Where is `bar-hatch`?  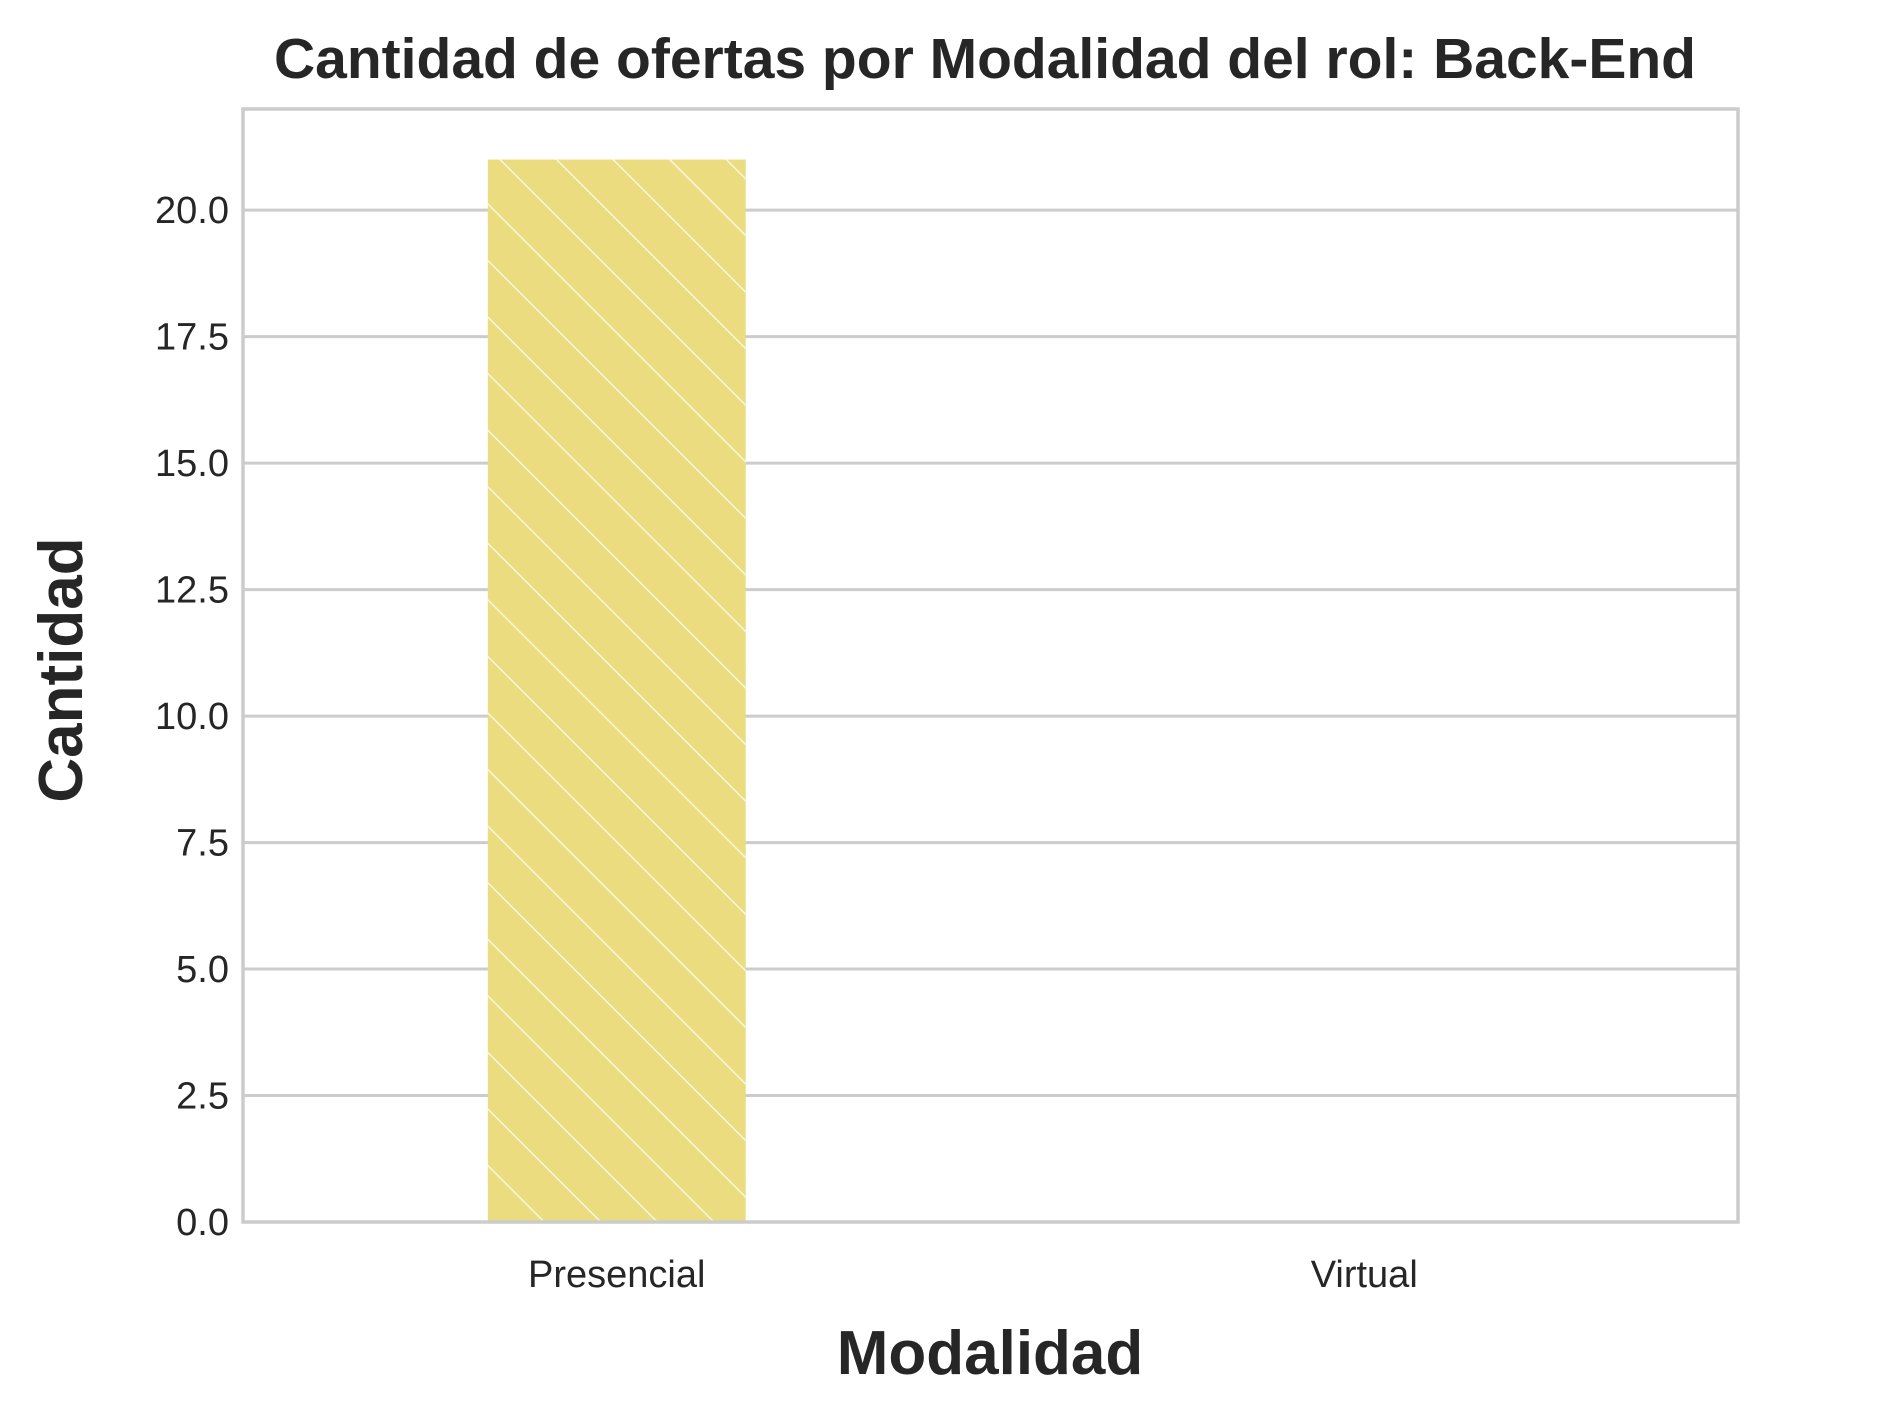
bar-hatch is located at coordinates (616, 690).